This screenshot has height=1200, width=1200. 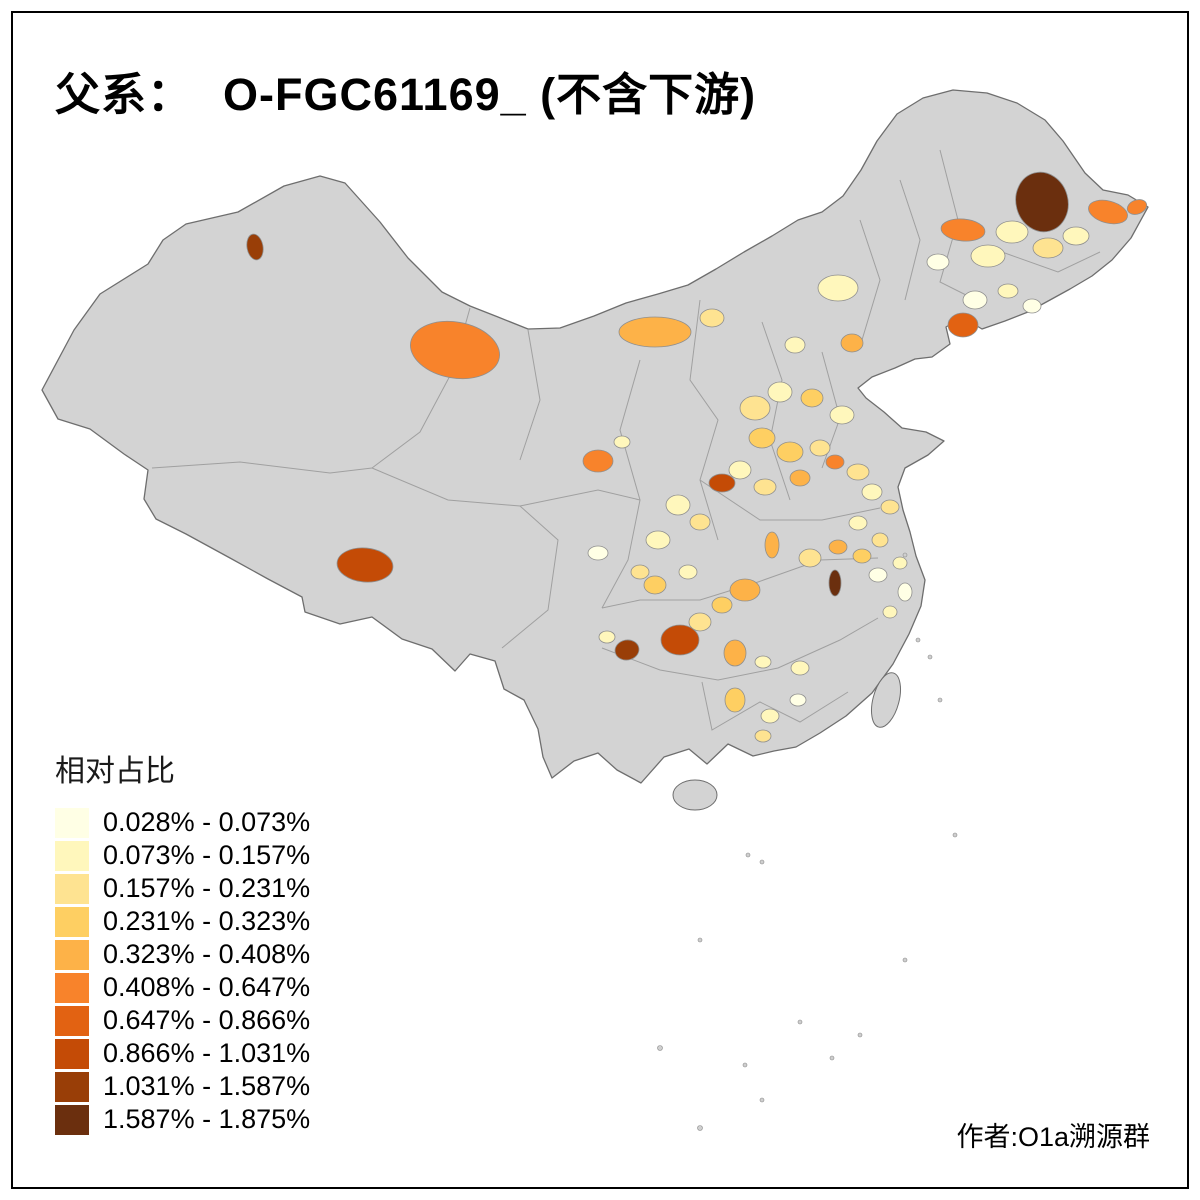 I want to click on legend-label: 0.866% - 1.031%, so click(x=207, y=1053).